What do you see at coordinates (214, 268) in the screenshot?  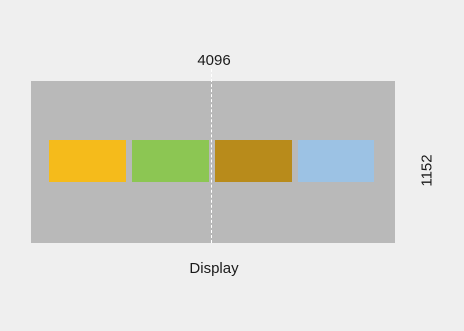 I see `display-label: Display` at bounding box center [214, 268].